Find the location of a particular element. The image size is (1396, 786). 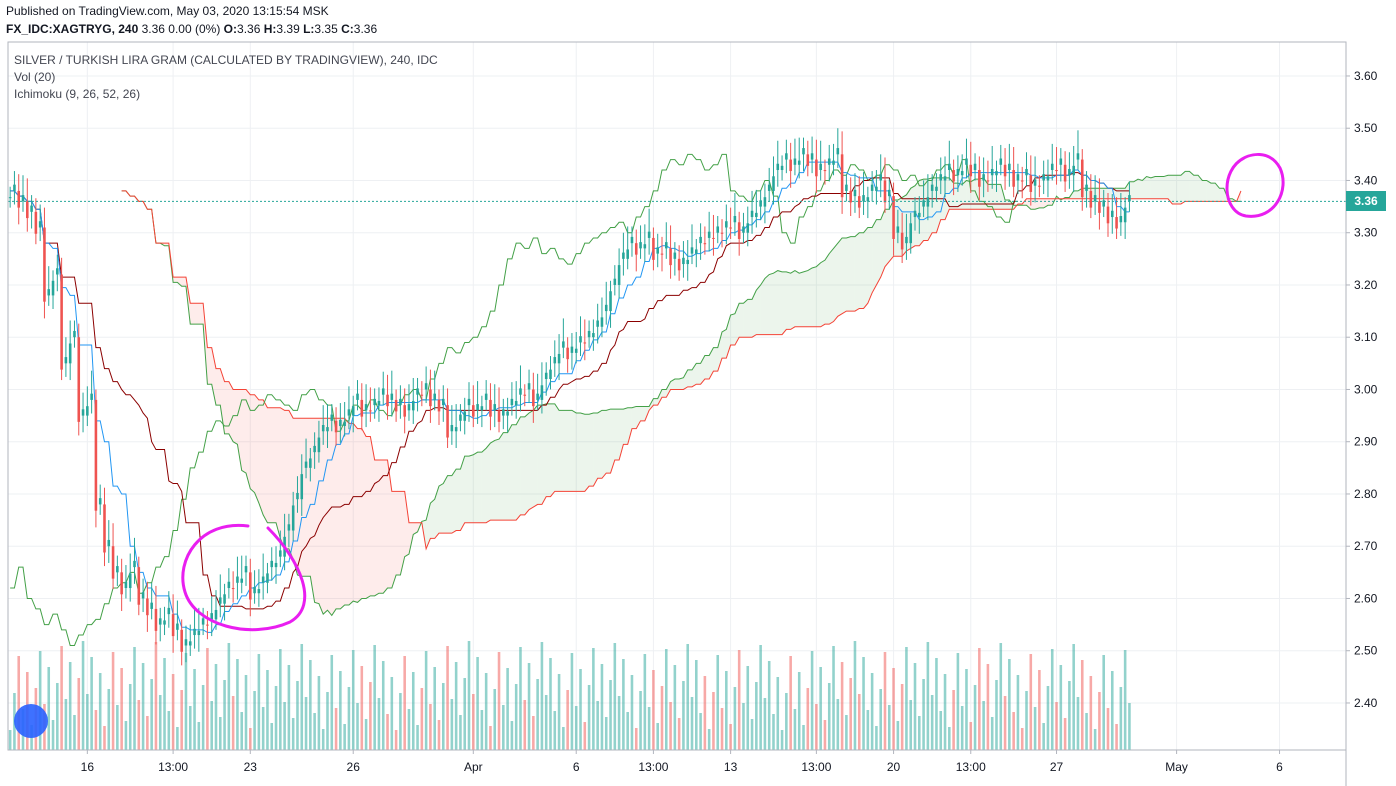

x-tick-label: 23 is located at coordinates (251, 767).